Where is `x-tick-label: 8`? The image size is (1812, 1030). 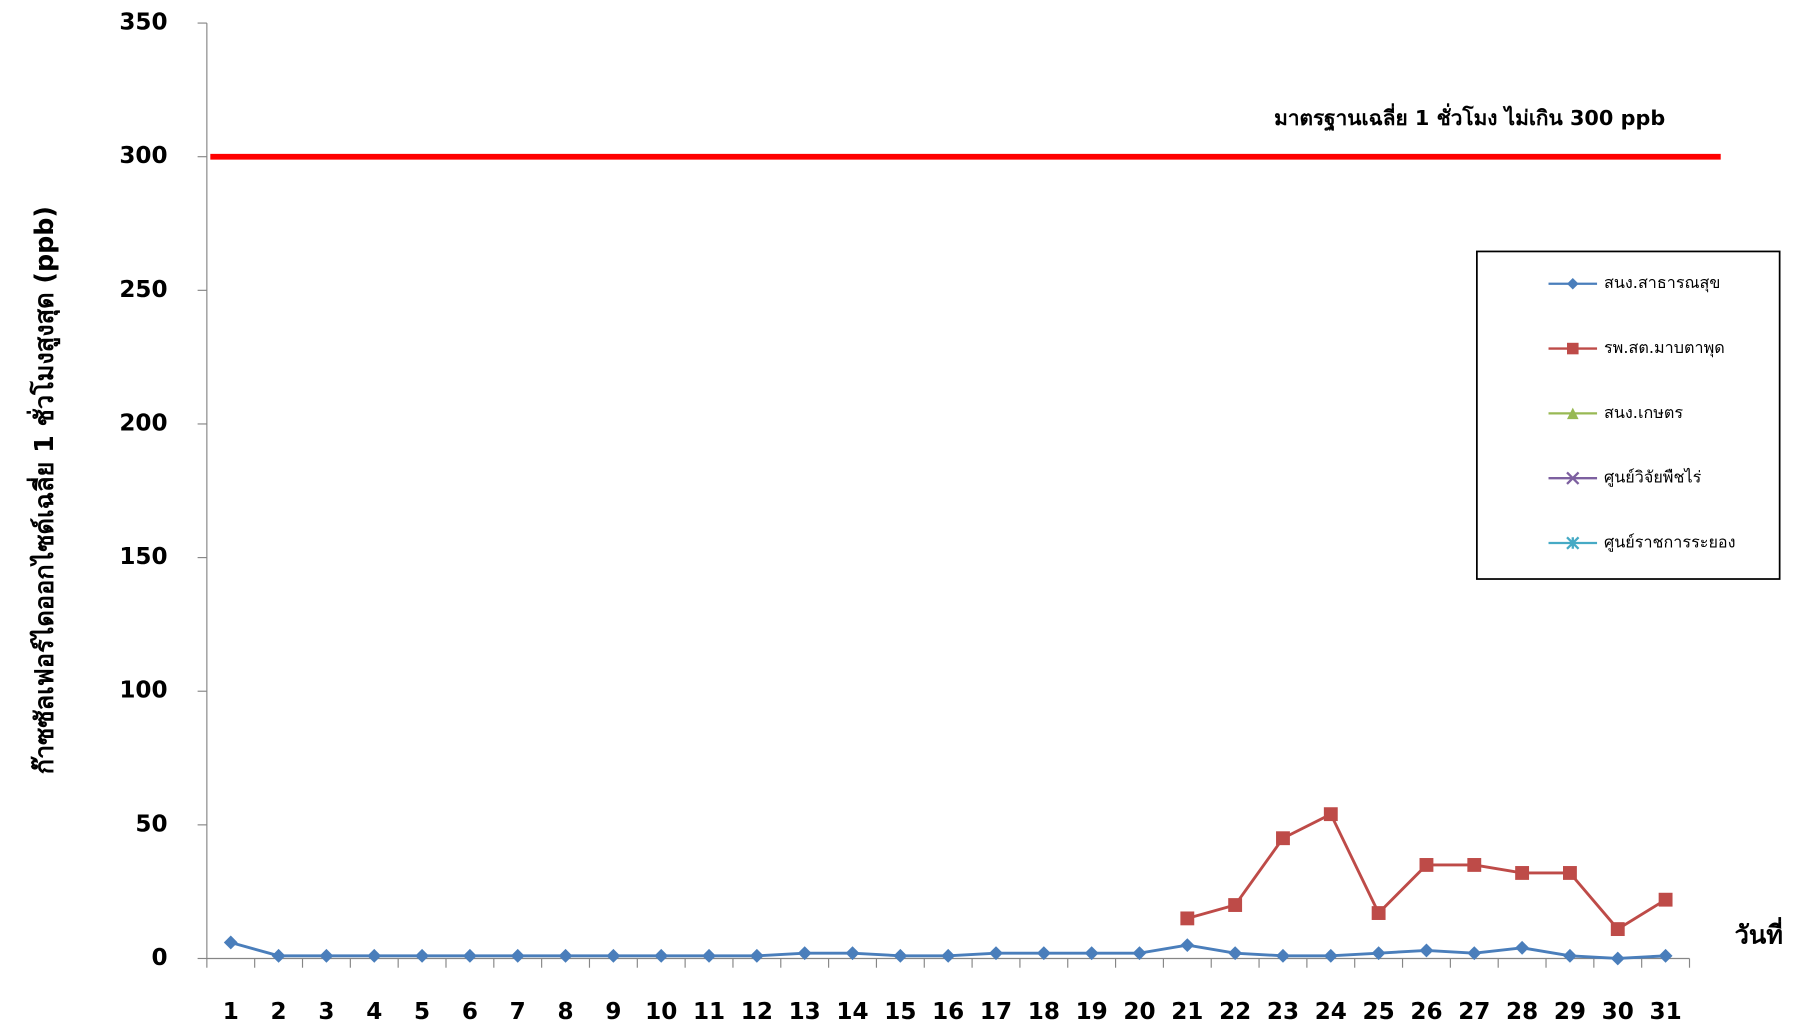
x-tick-label: 8 is located at coordinates (566, 1012).